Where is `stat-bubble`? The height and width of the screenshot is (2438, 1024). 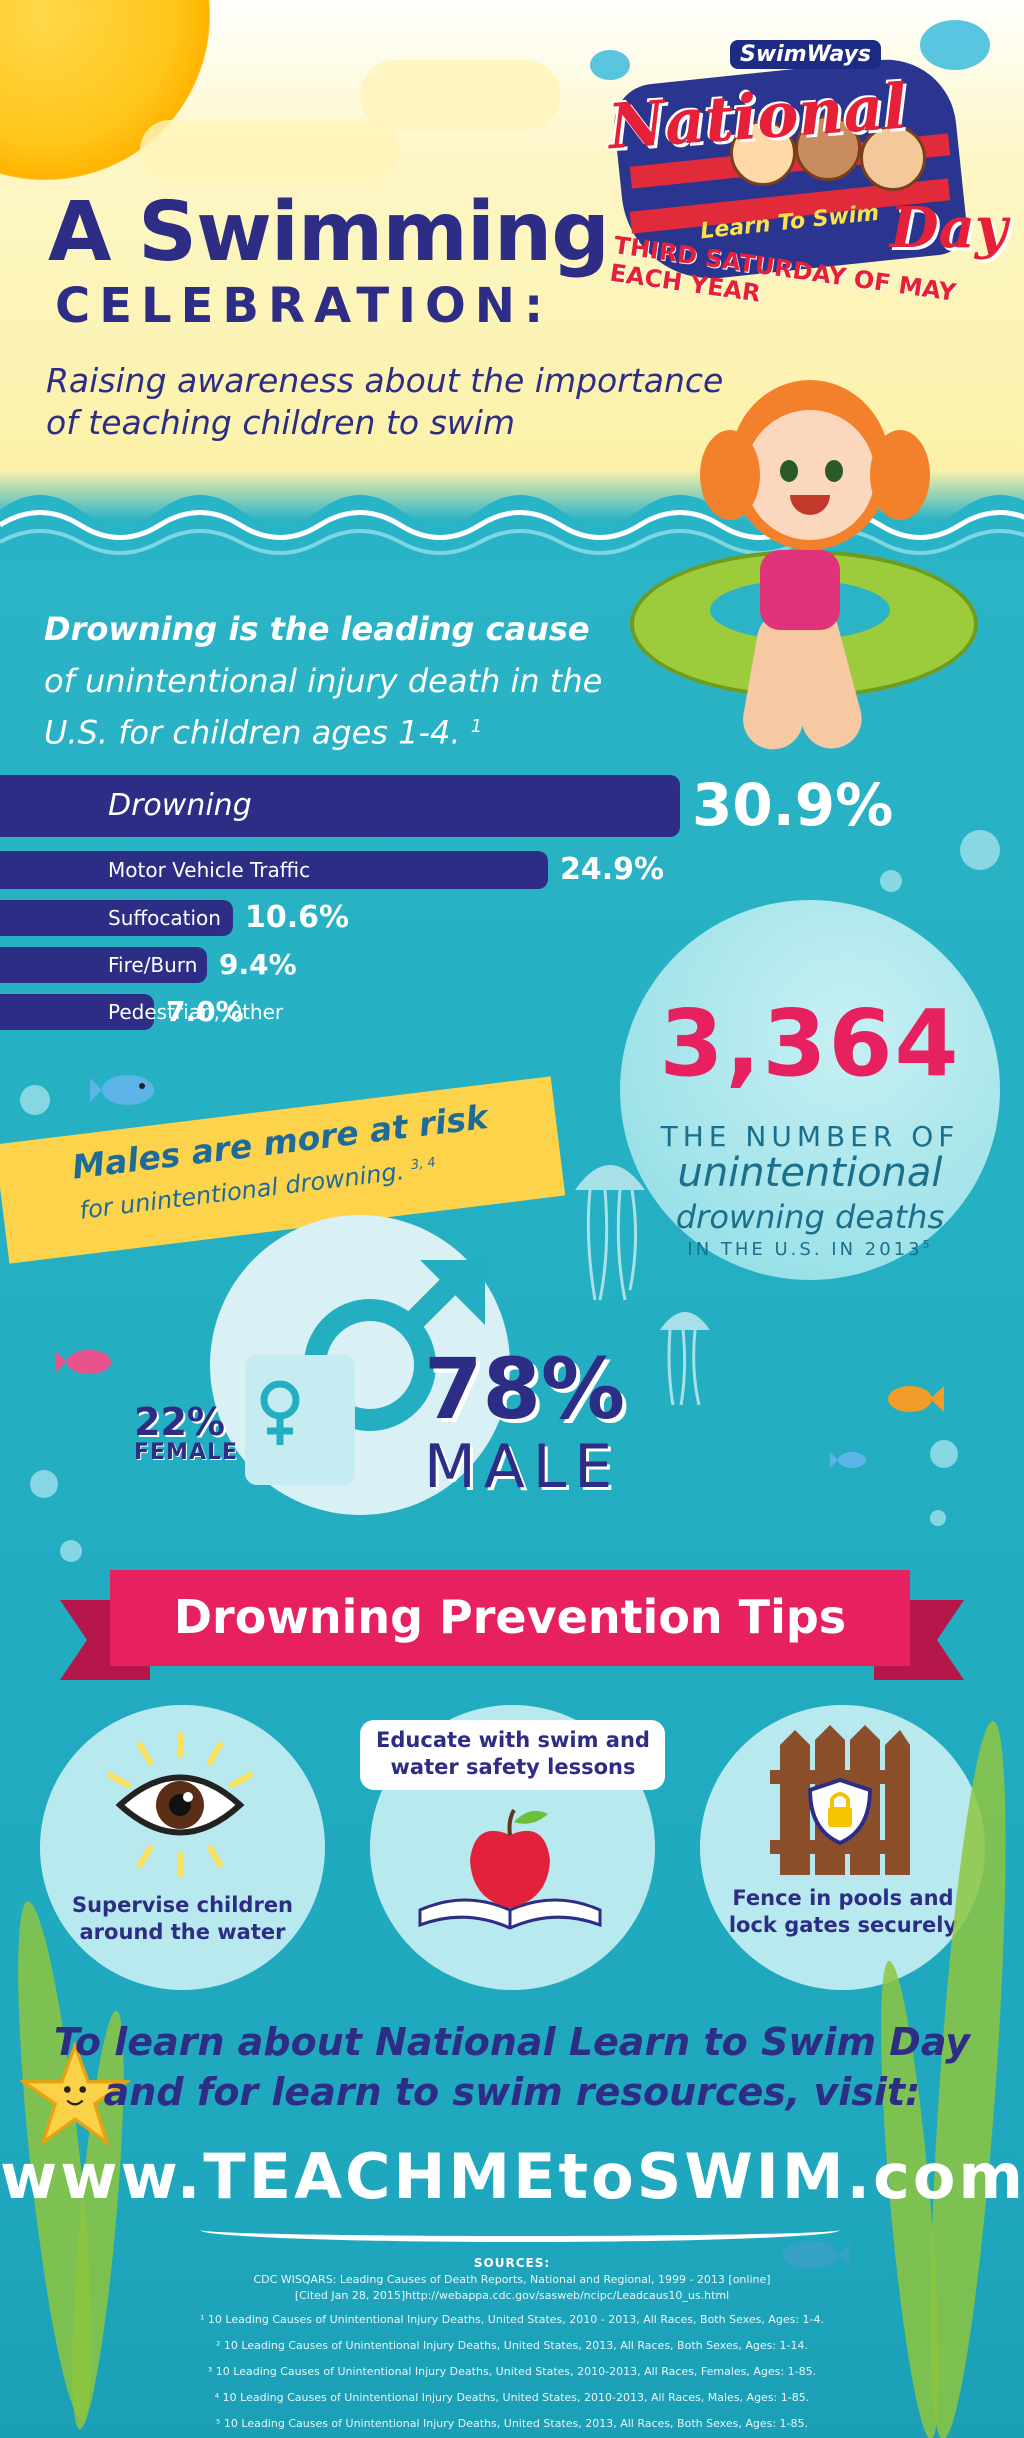
stat-bubble is located at coordinates (810, 1090).